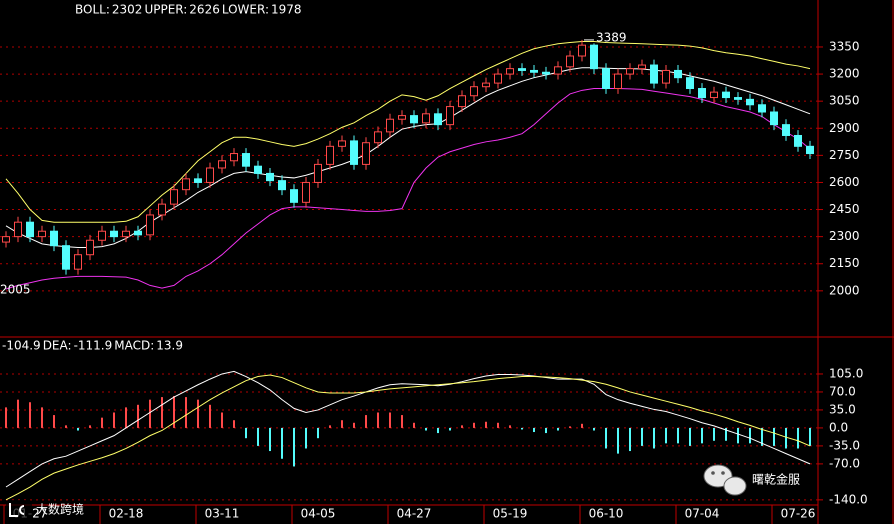  What do you see at coordinates (606, 514) in the screenshot?
I see `x-tick-label: 06-10` at bounding box center [606, 514].